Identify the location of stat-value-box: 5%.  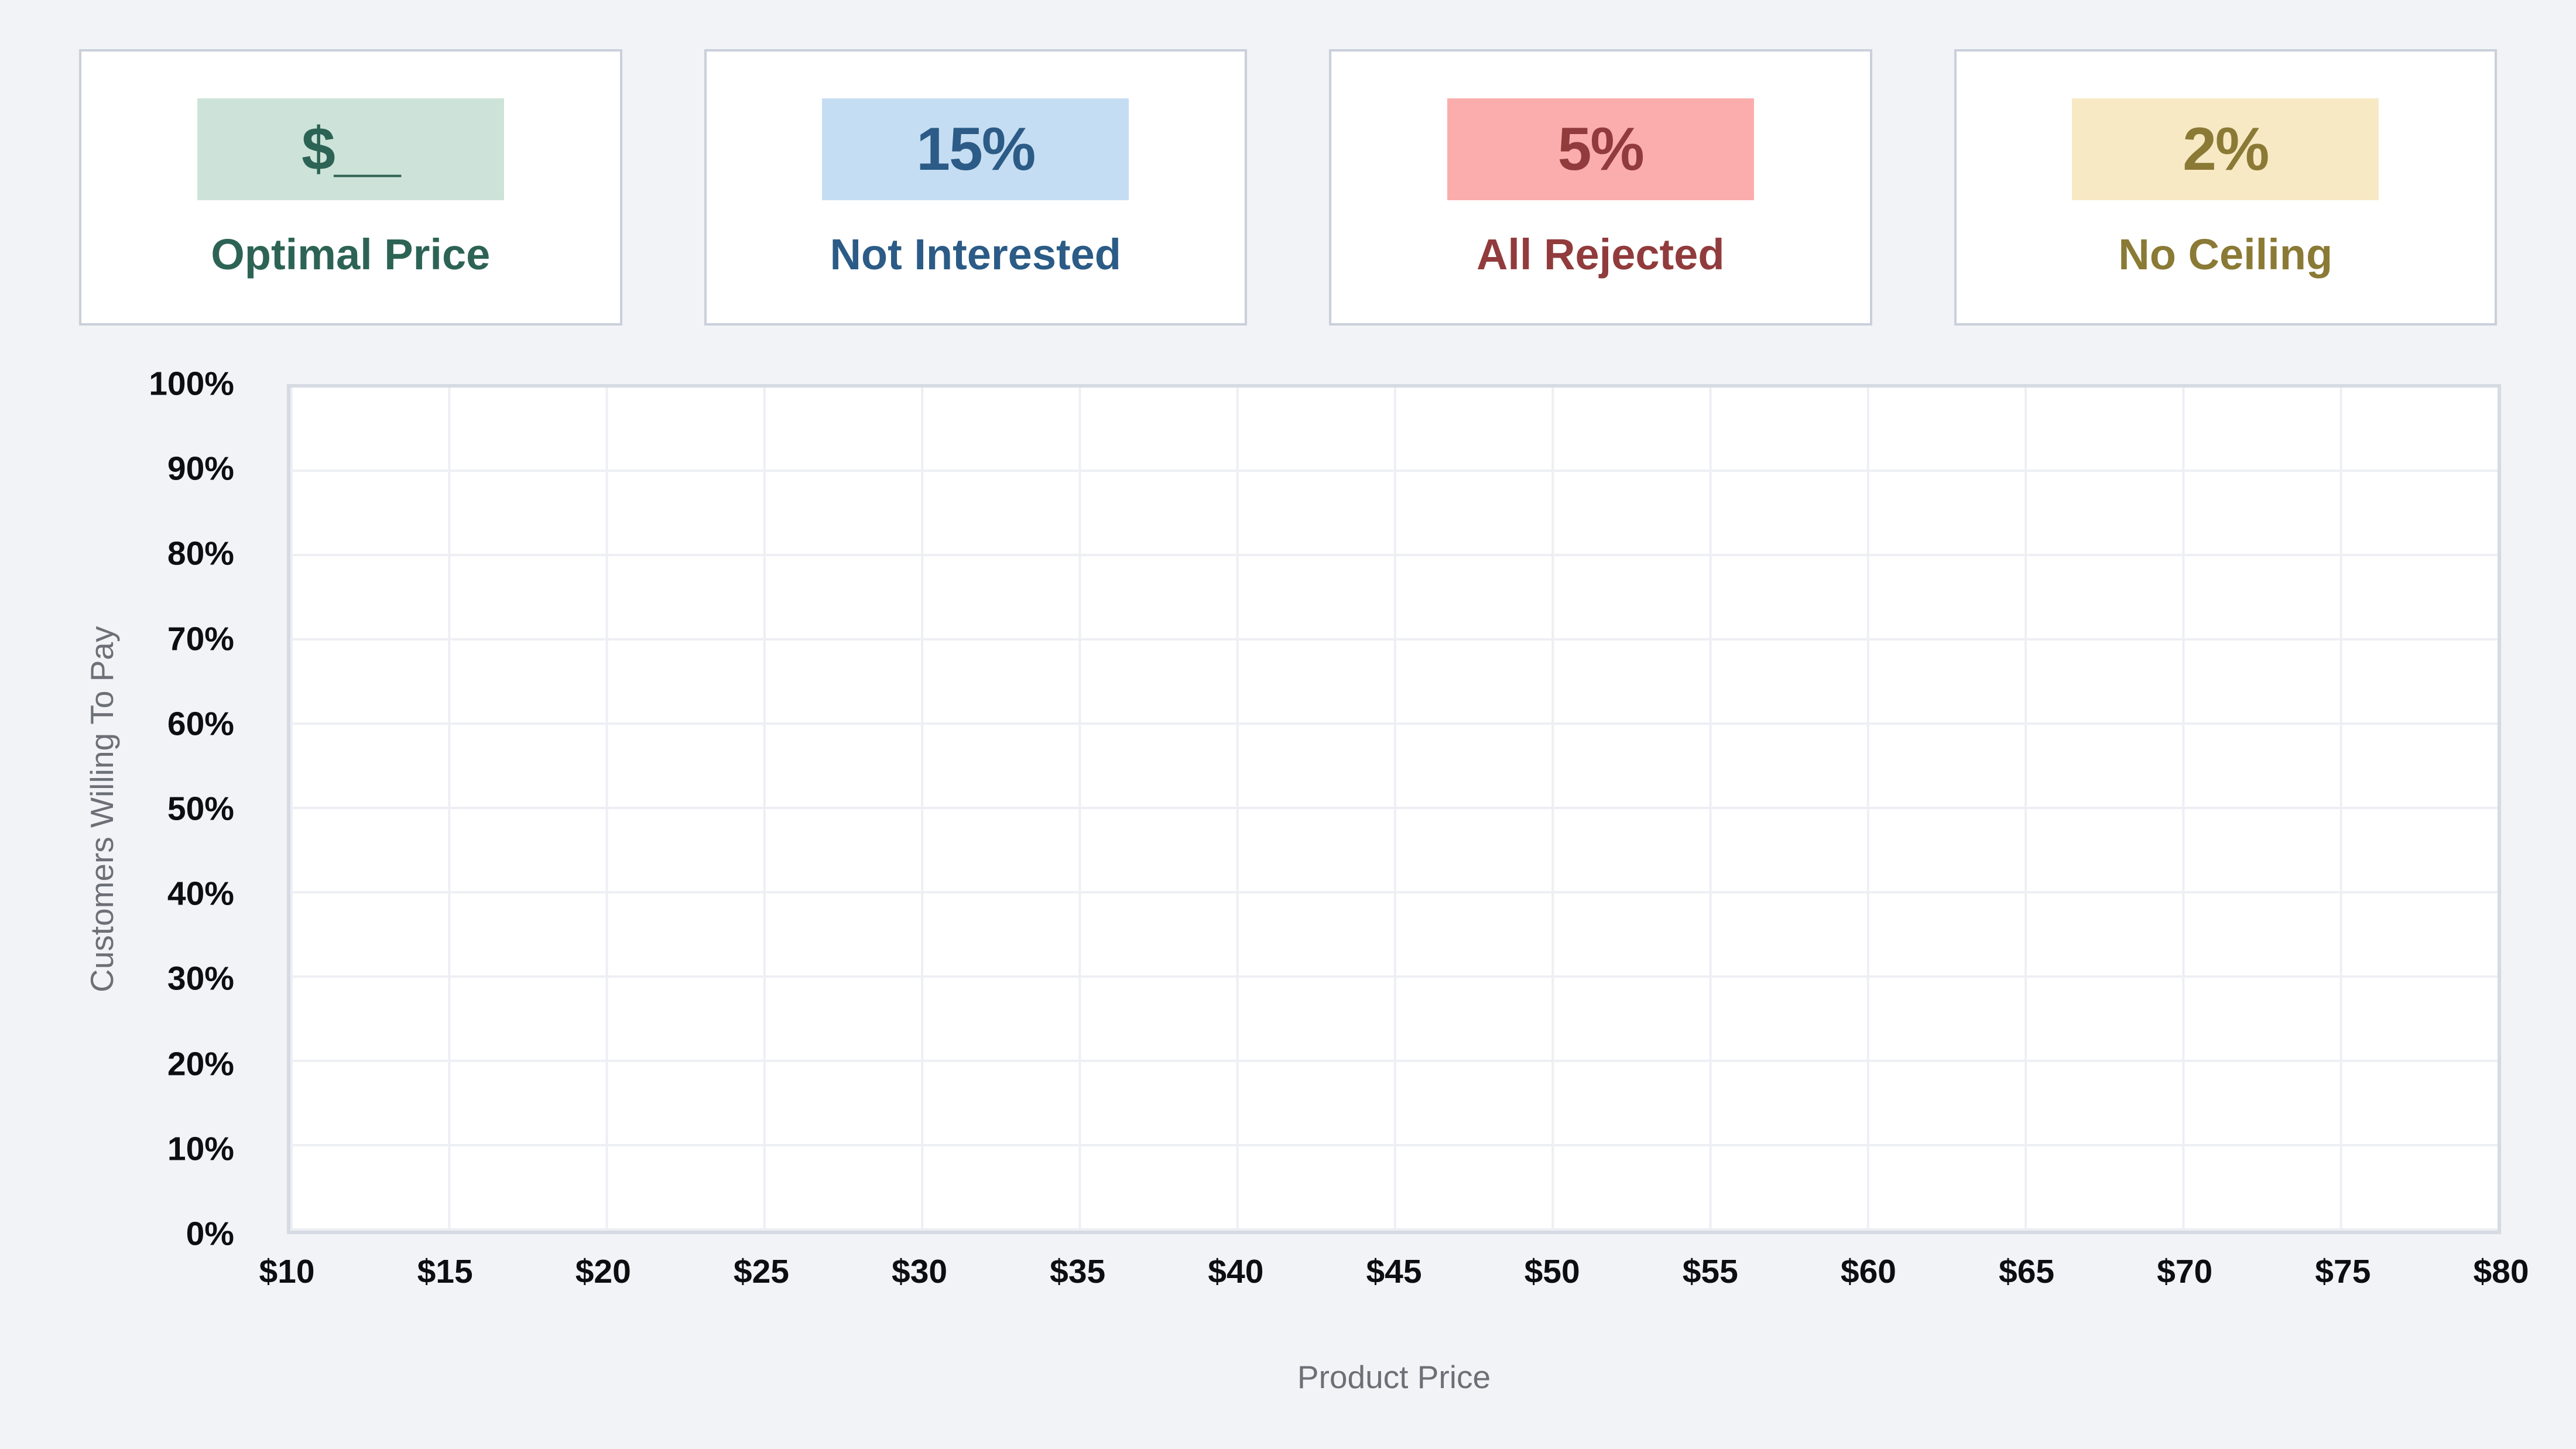
(1600, 149).